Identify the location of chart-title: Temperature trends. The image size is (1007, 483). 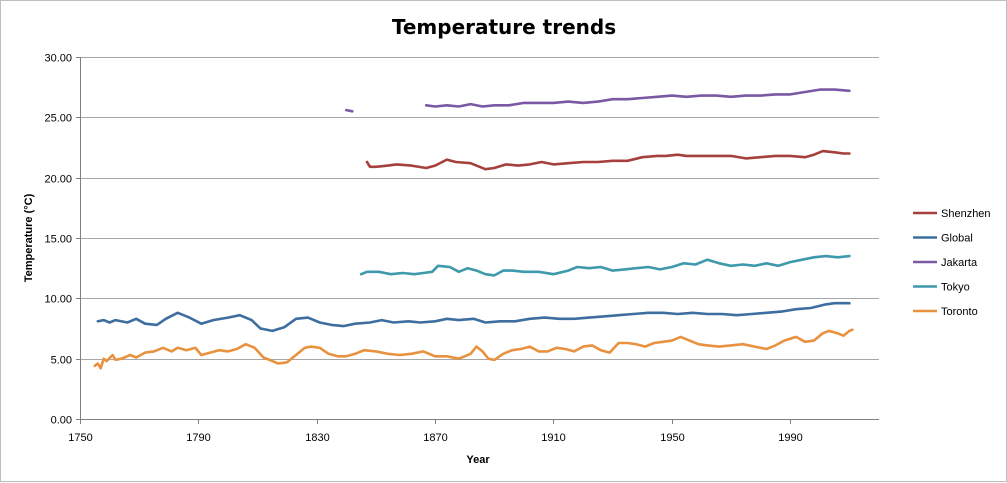
(504, 27).